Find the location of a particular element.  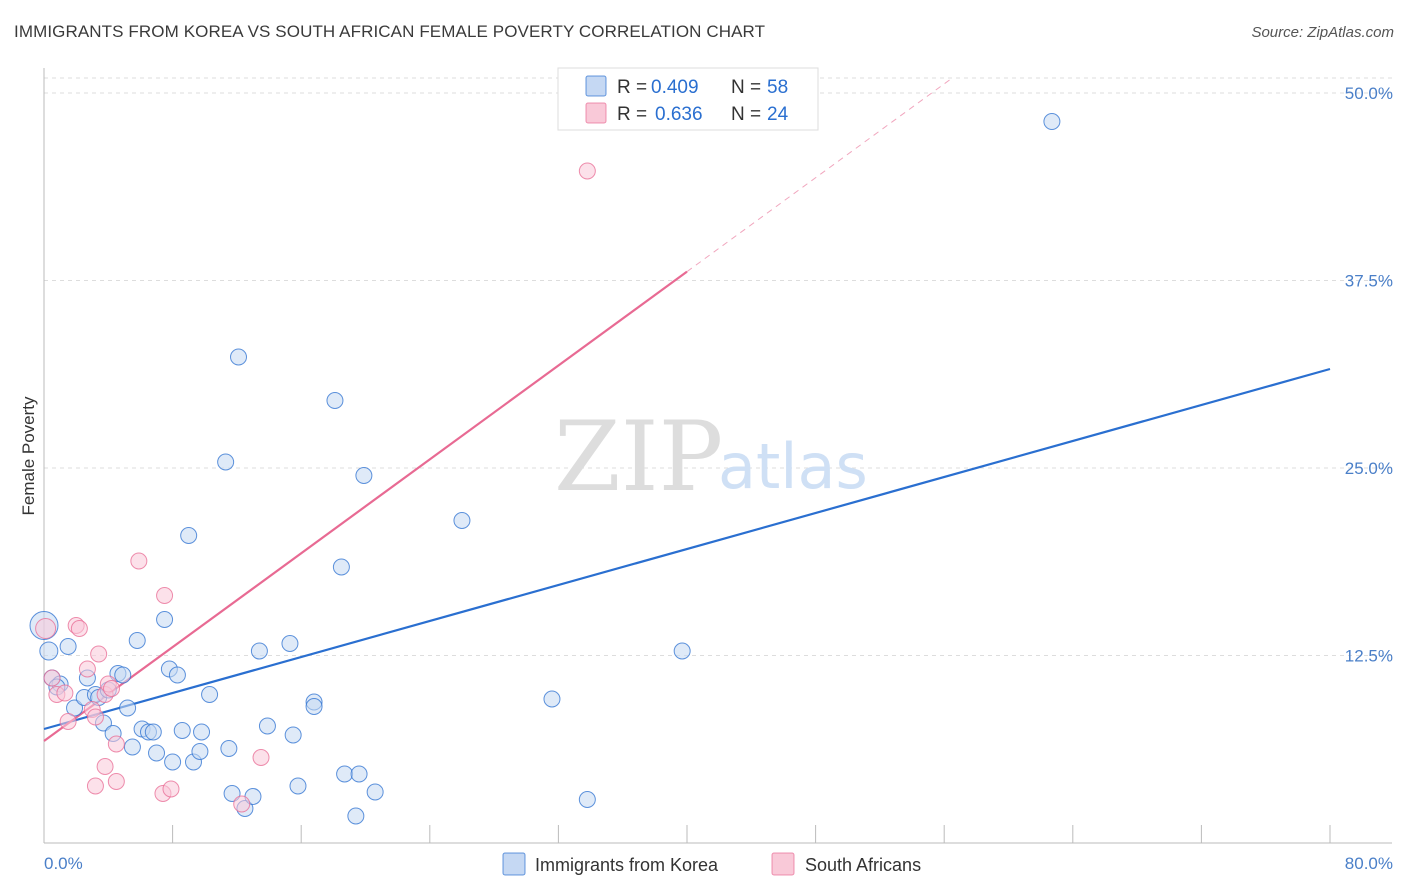

bottom-legend: Immigrants from Korea South Africans is located at coordinates (711, 864).